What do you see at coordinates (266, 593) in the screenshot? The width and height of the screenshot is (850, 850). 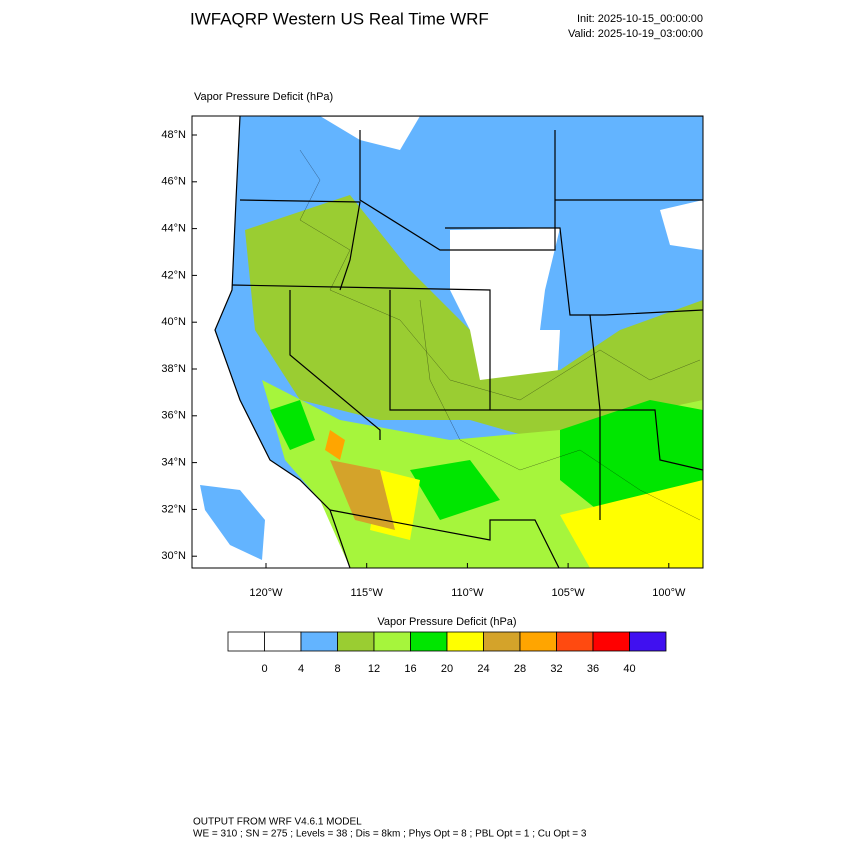 I see `lon-label: 120°W` at bounding box center [266, 593].